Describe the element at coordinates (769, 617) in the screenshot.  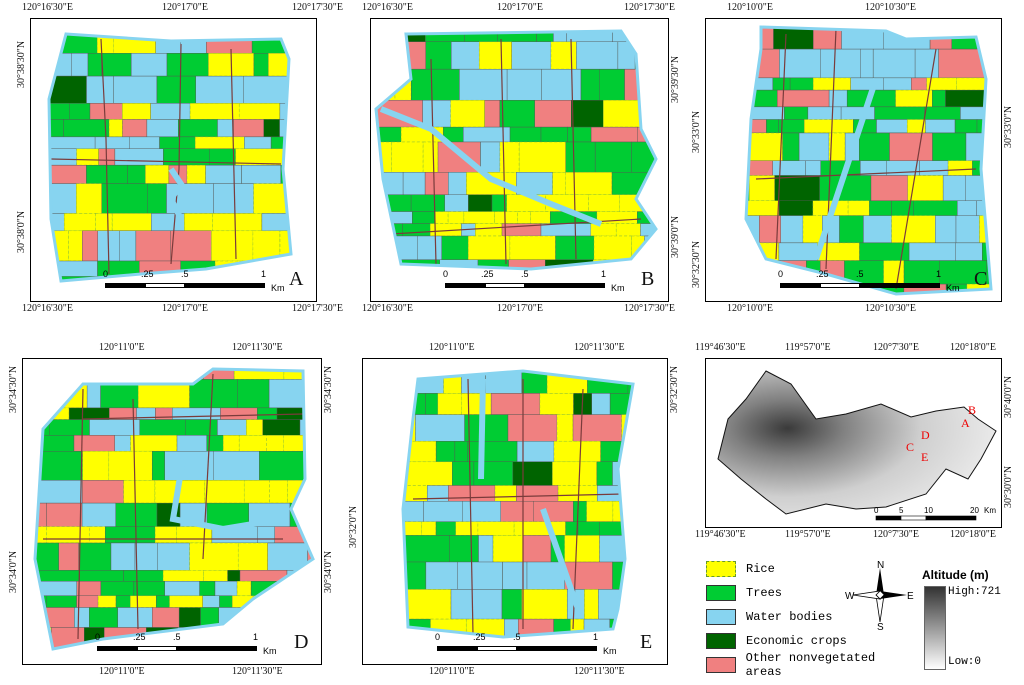
I see `legend-item: Water bodies` at that location.